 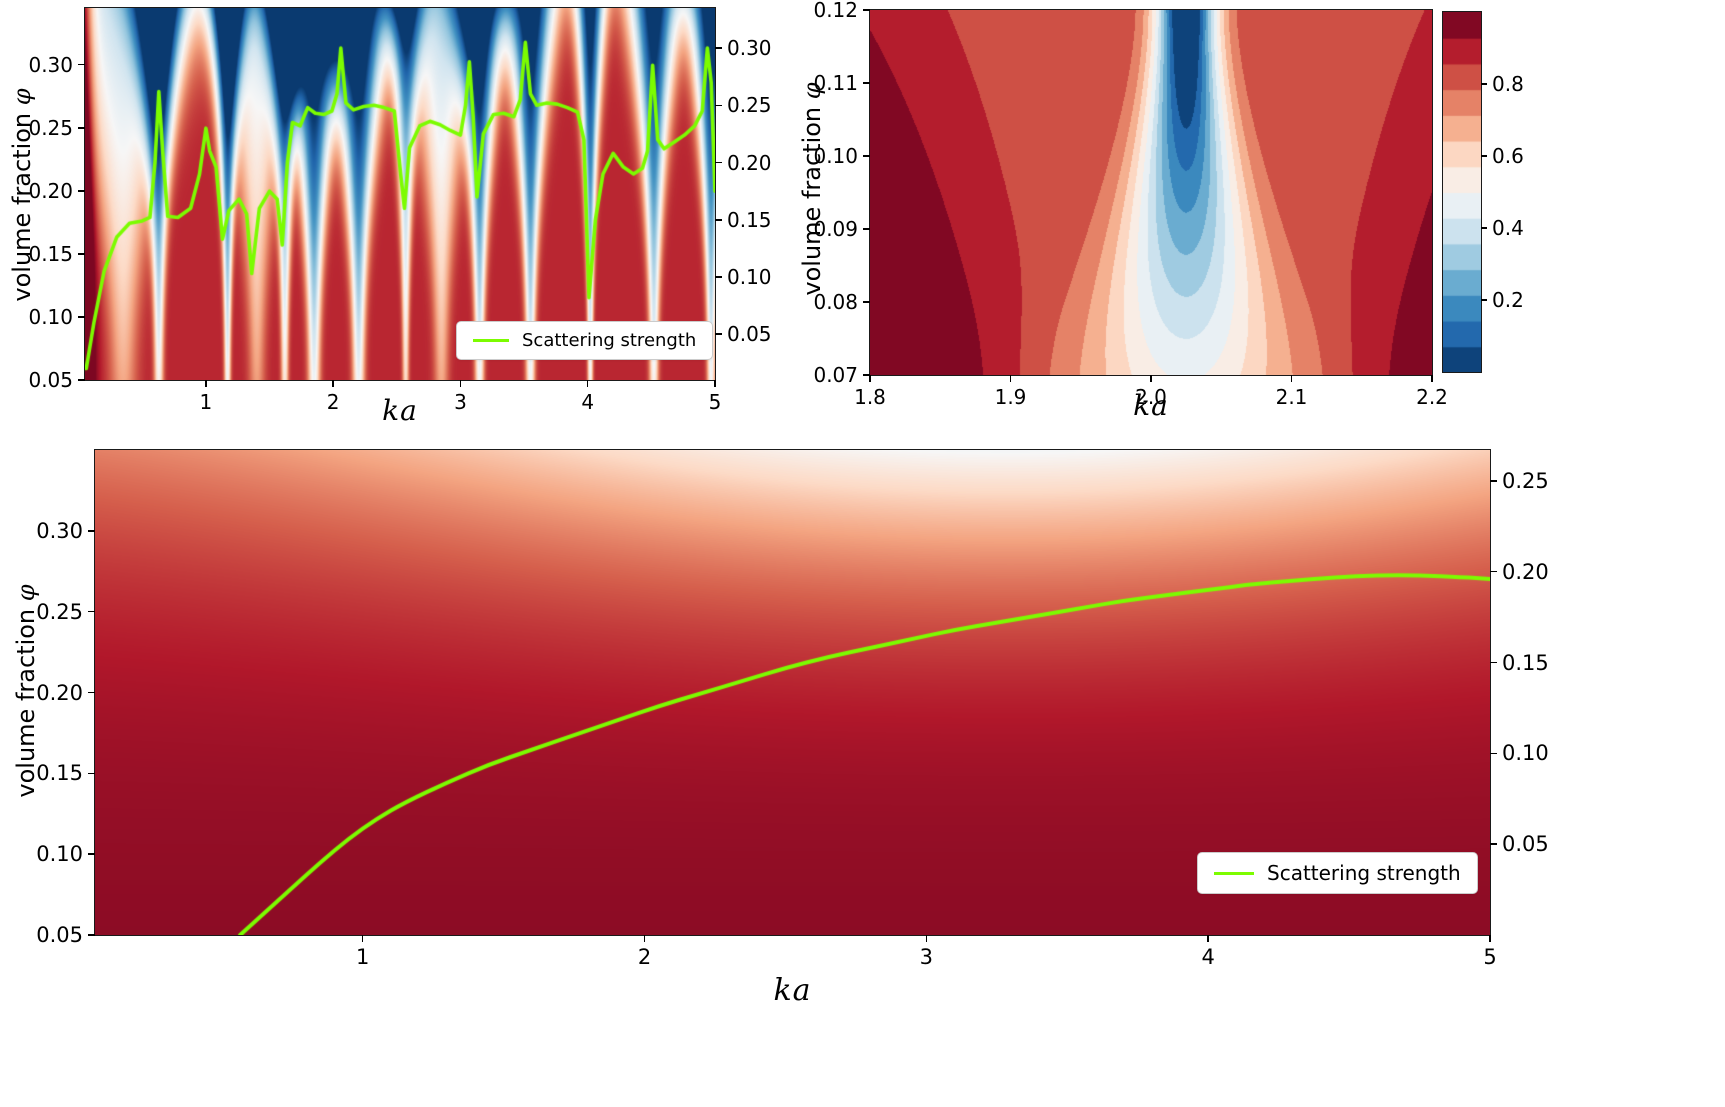 What do you see at coordinates (400, 410) in the screenshot?
I see `xlabel-top-left: ka` at bounding box center [400, 410].